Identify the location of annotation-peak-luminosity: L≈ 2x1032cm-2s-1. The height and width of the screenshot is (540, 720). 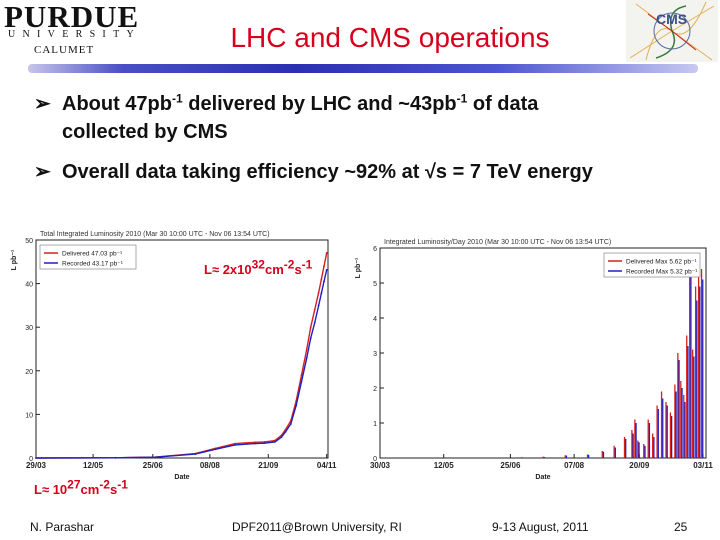
(258, 268).